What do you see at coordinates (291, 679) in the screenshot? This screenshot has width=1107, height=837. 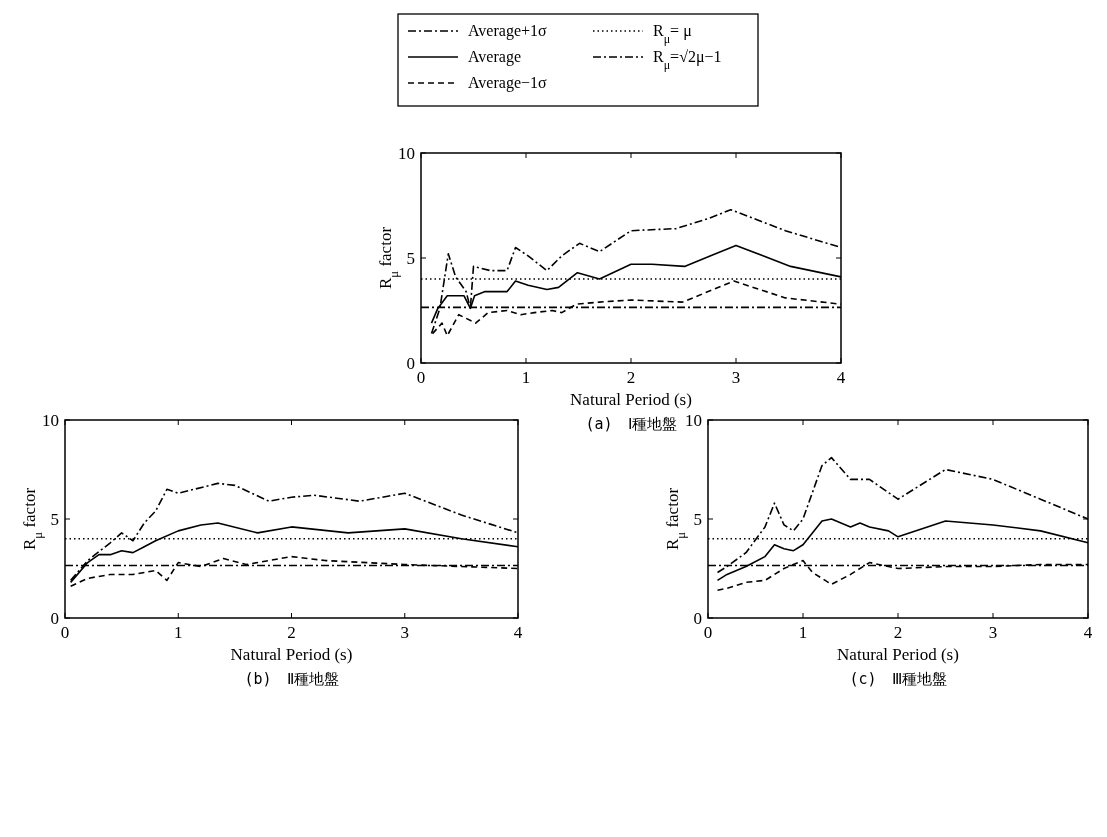 I see `text: (b) Ⅱ種地盤` at bounding box center [291, 679].